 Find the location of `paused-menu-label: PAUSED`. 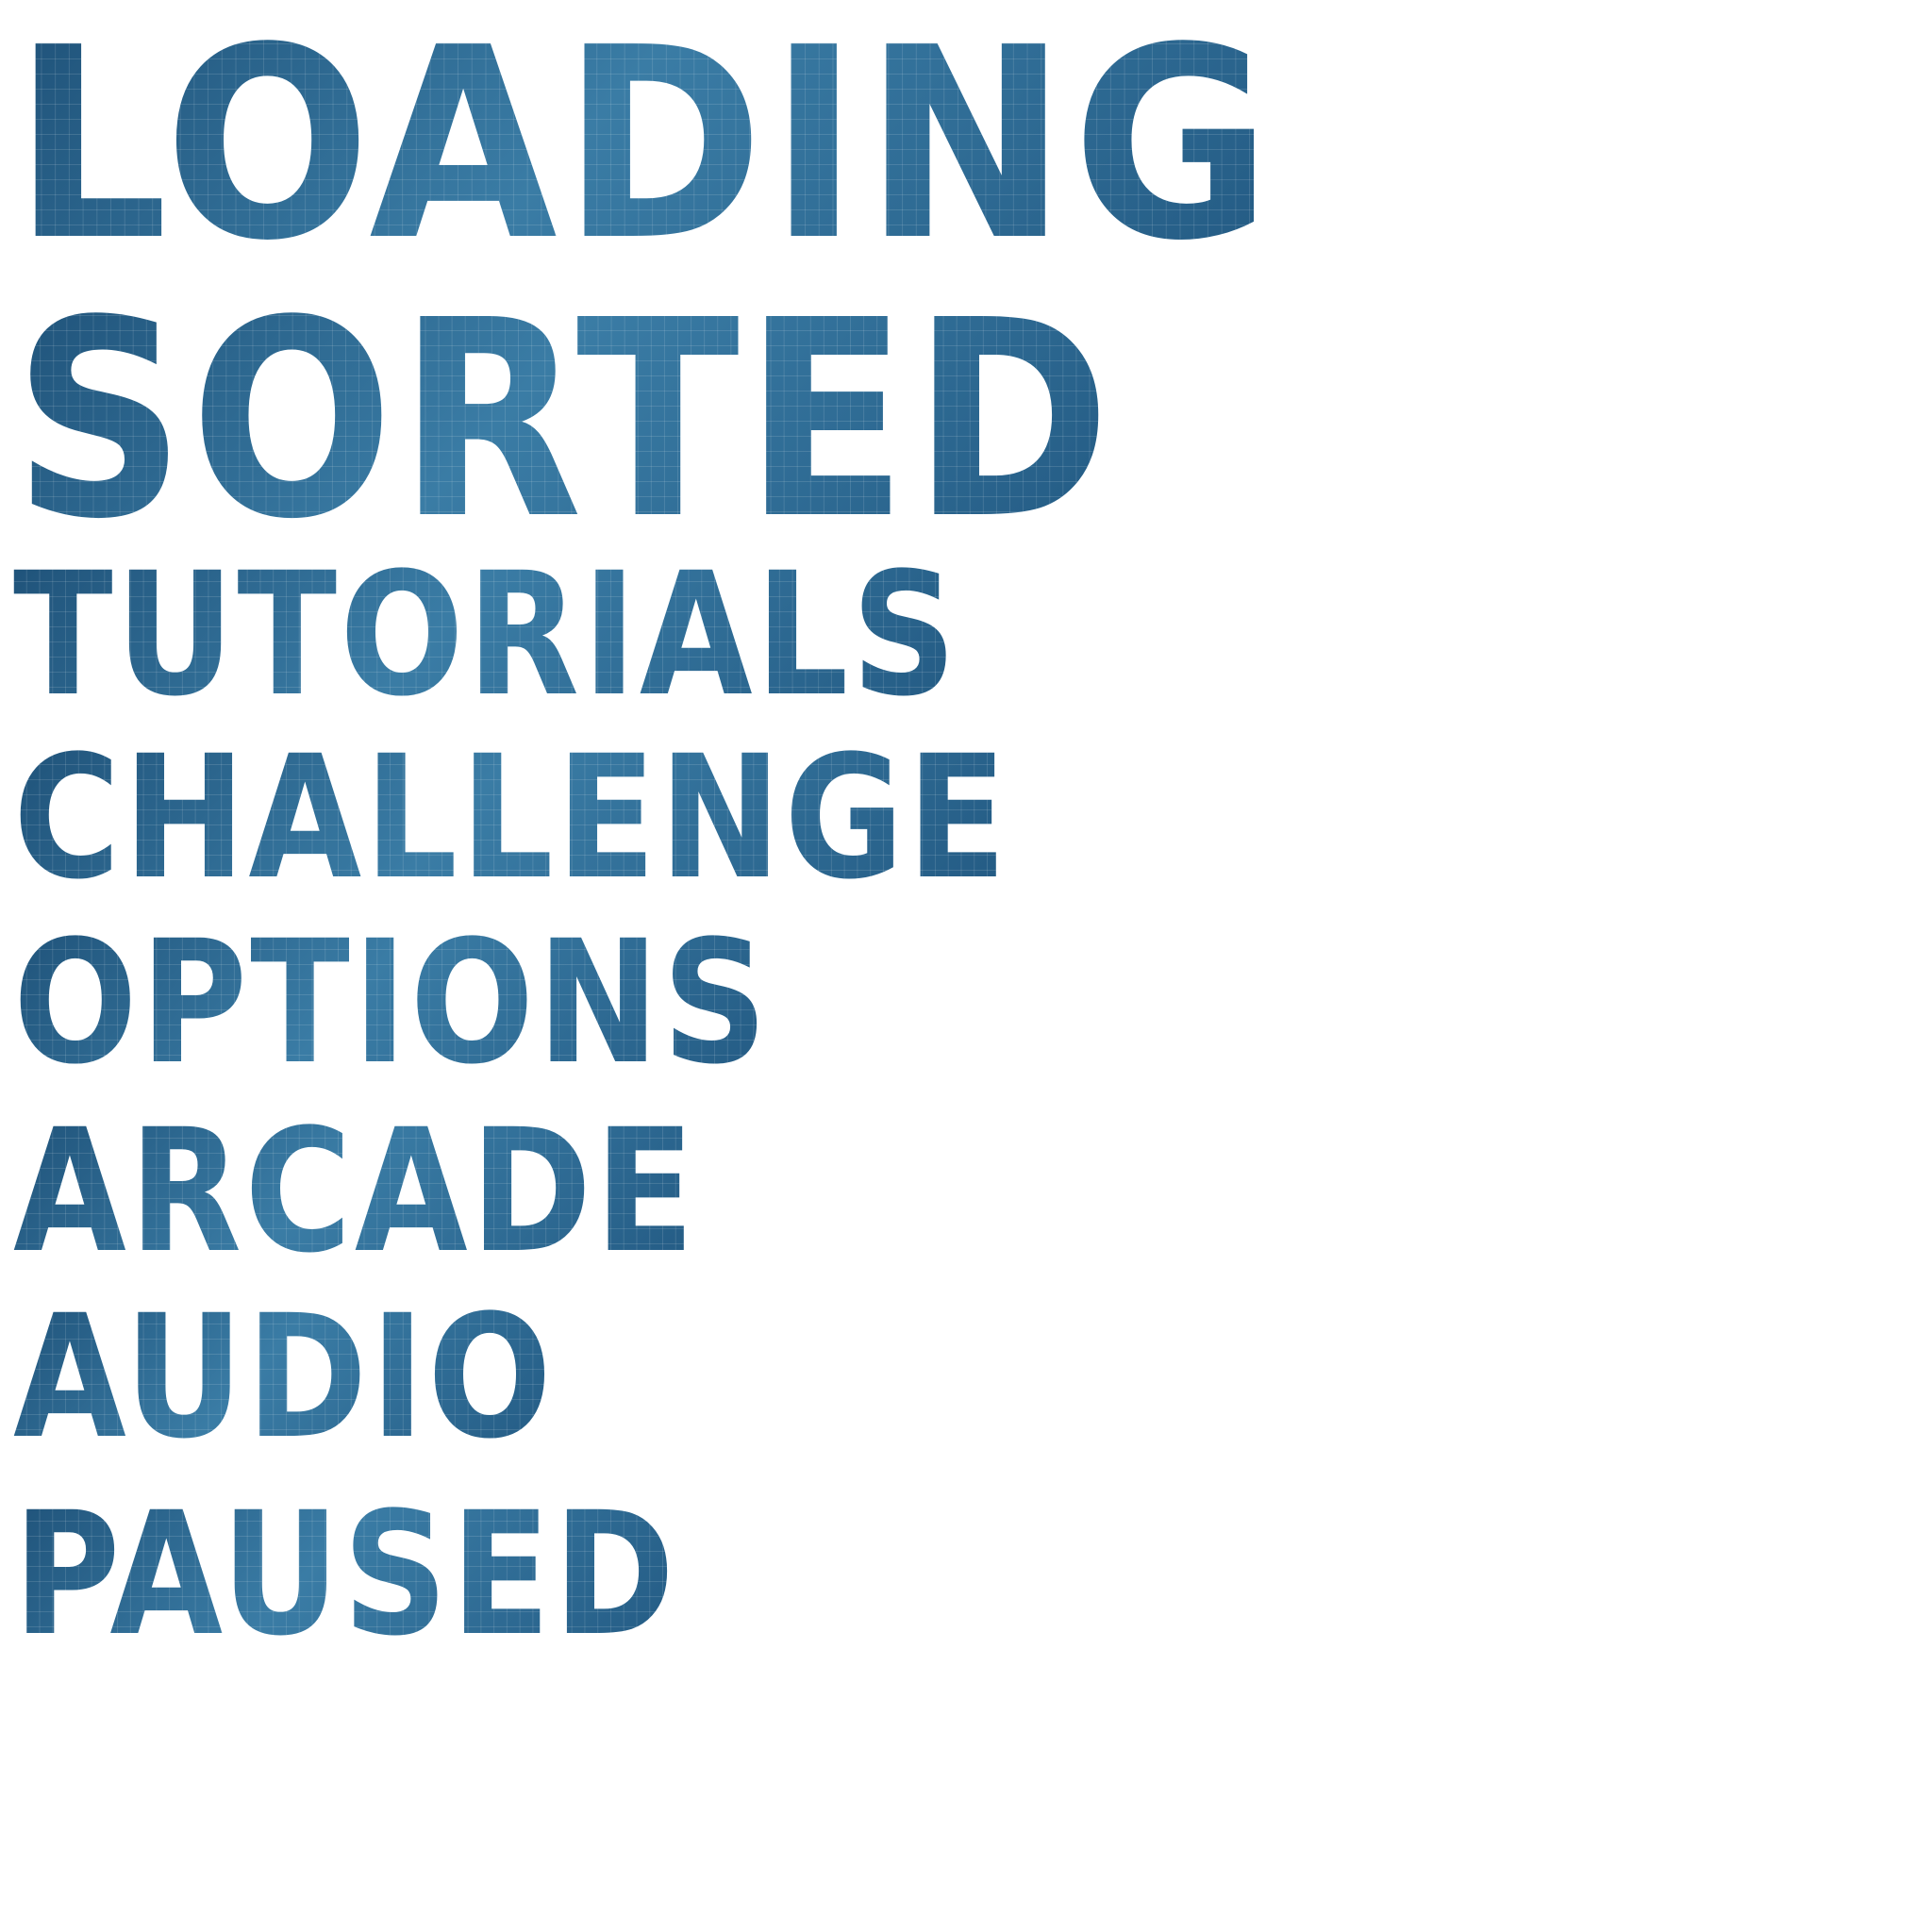

paused-menu-label: PAUSED is located at coordinates (345, 1575).